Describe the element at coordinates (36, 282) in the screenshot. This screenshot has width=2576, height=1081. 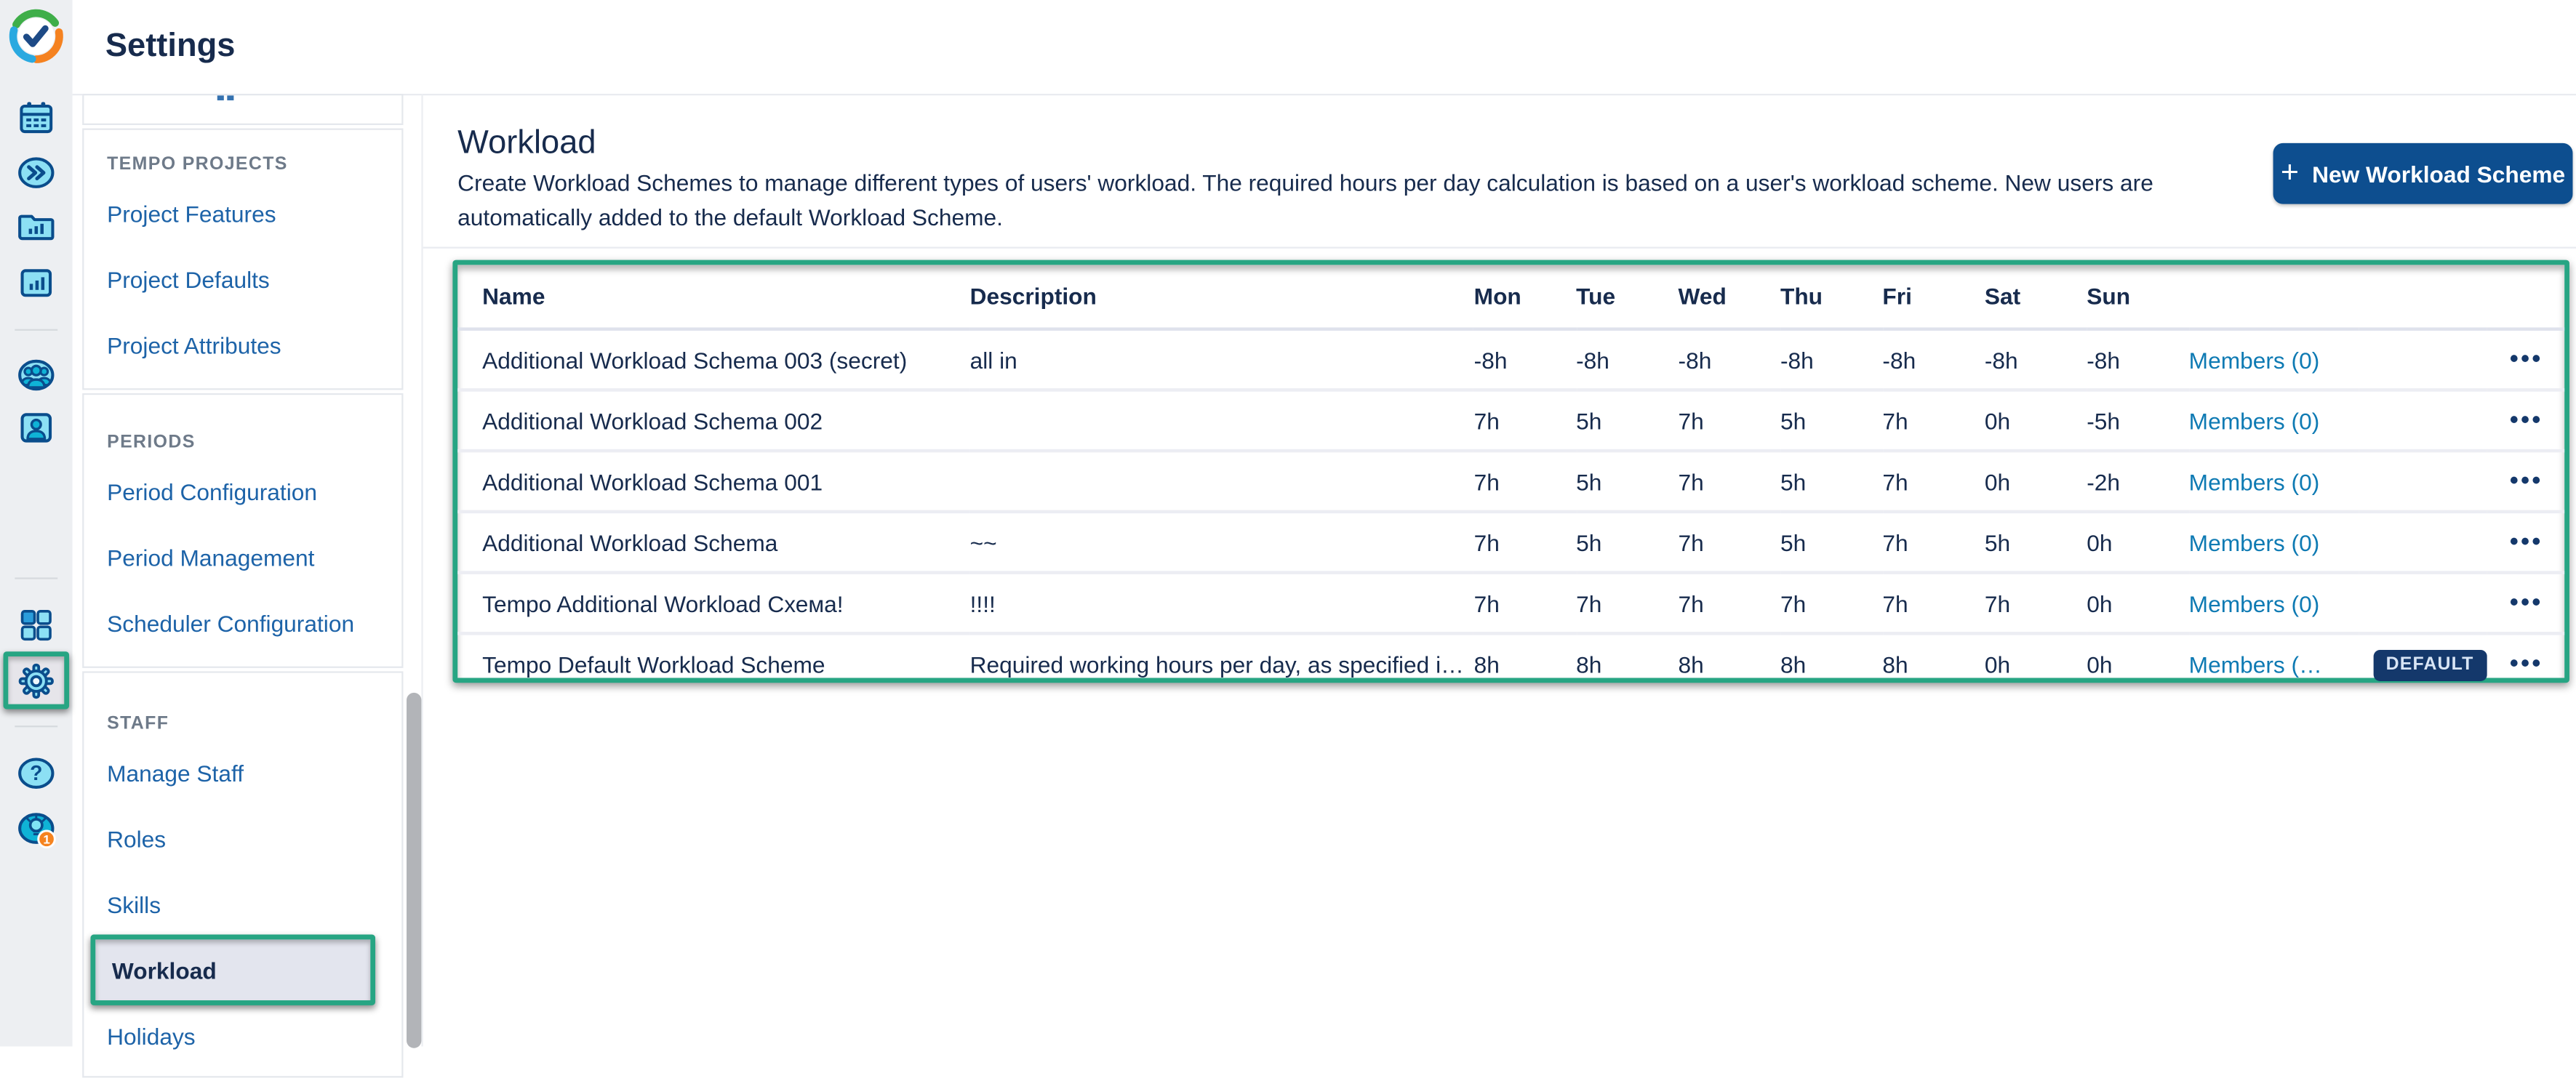
I see `reports-chart-icon` at that location.